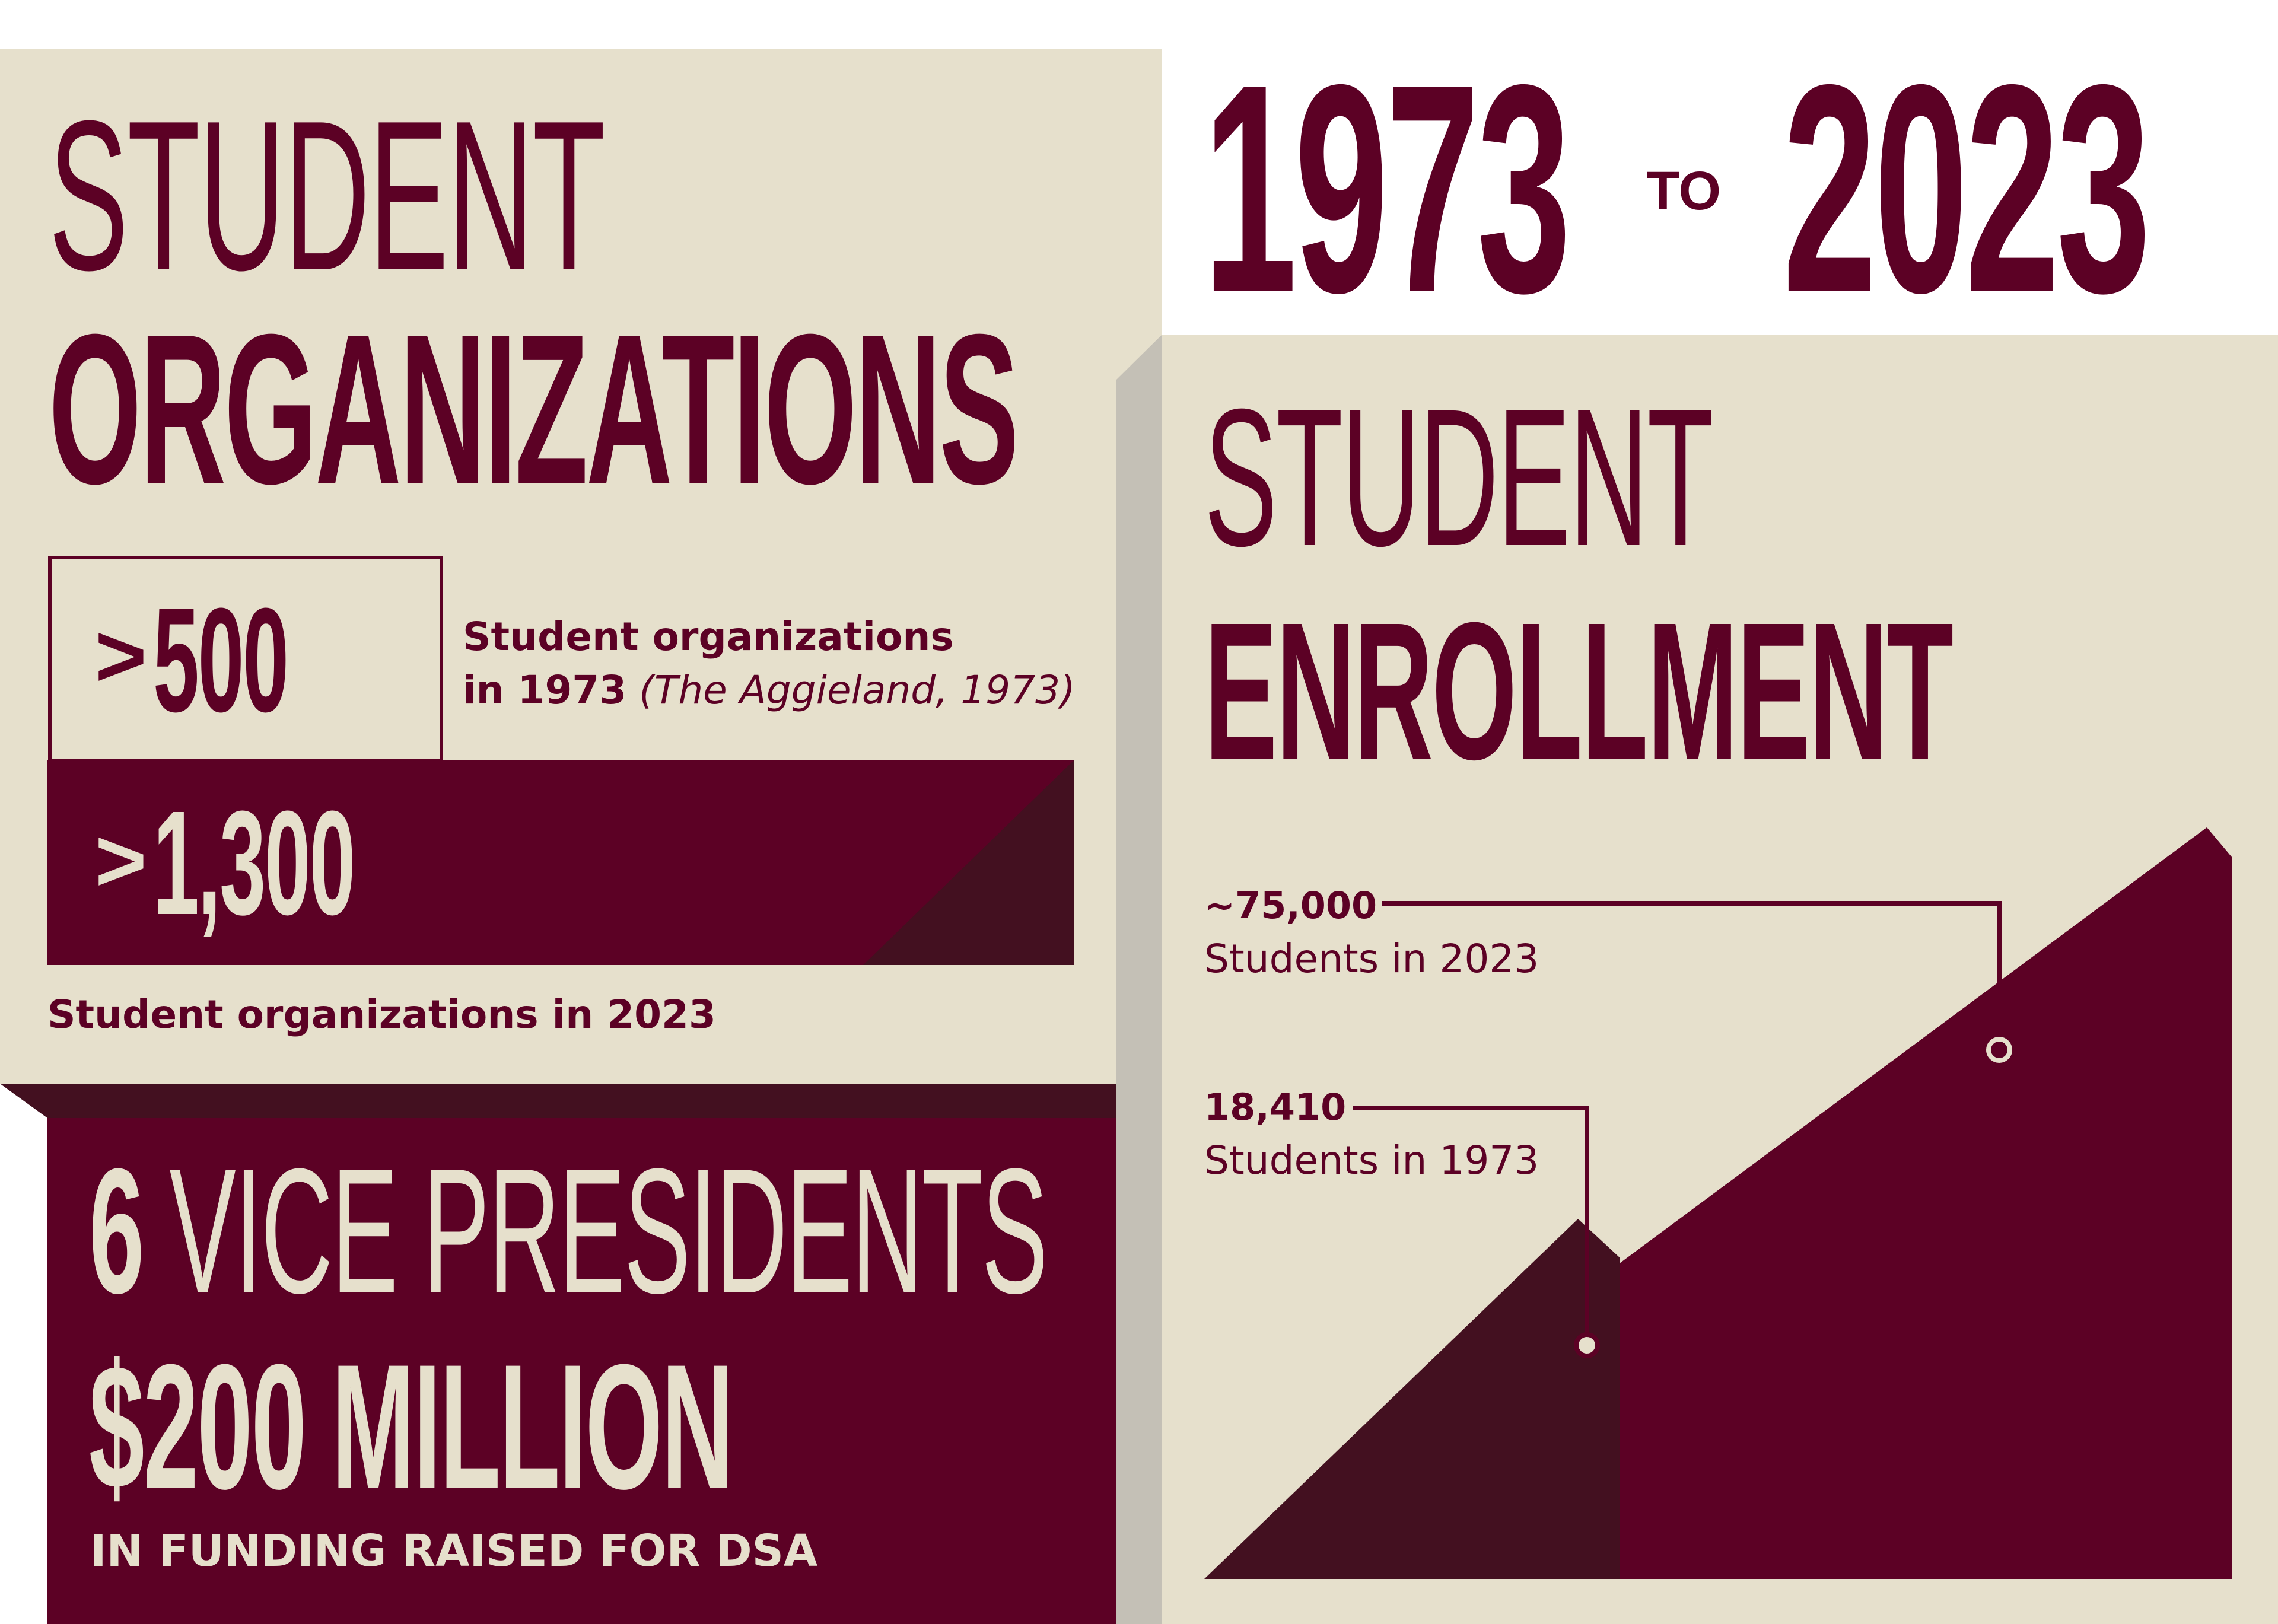 The height and width of the screenshot is (1624, 2278). What do you see at coordinates (1387, 188) in the screenshot?
I see `year-start: 1973` at bounding box center [1387, 188].